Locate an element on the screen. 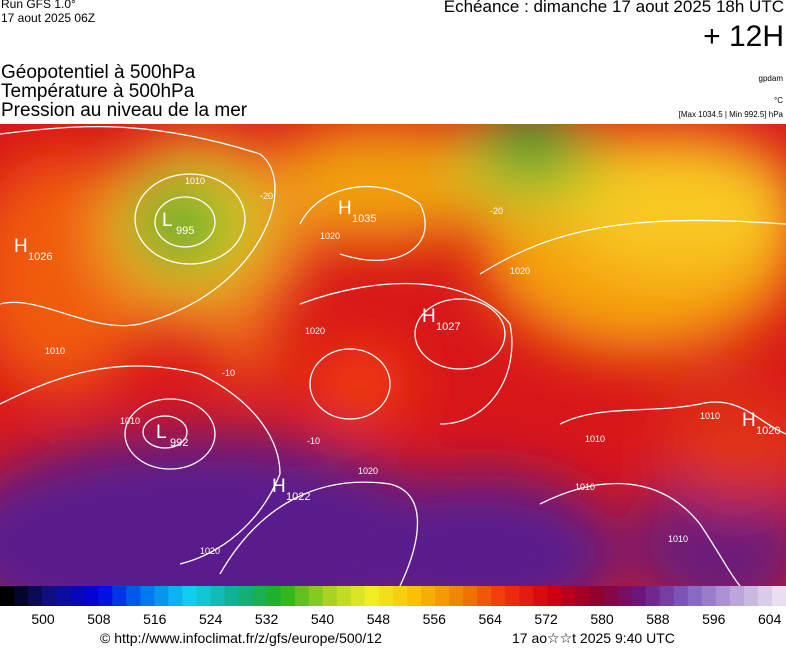  center-value: 992 is located at coordinates (179, 443).